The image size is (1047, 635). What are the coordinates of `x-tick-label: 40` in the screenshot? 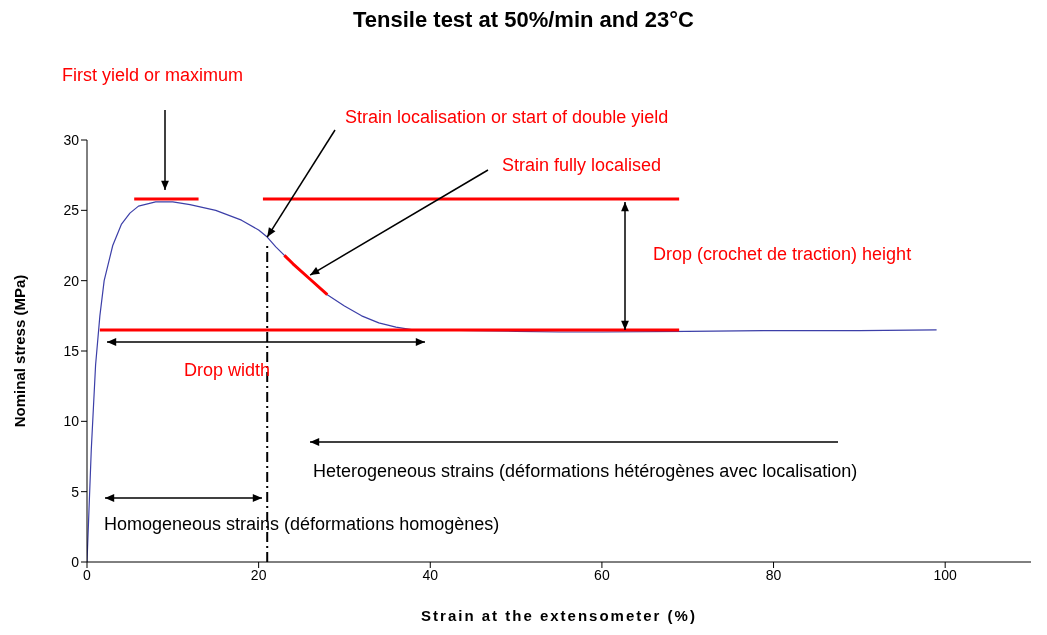 It's located at (430, 574).